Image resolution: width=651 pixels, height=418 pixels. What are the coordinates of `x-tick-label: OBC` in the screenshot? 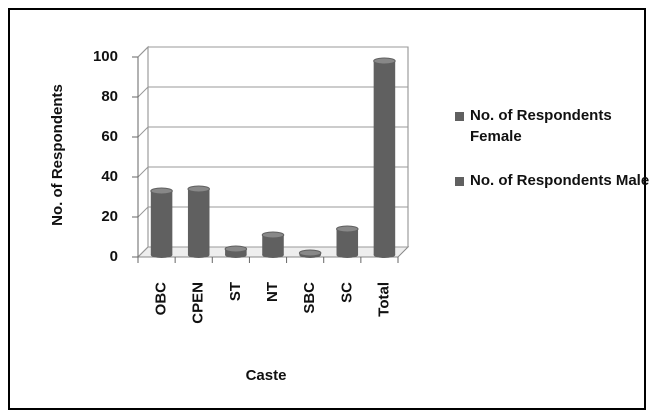 It's located at (161, 299).